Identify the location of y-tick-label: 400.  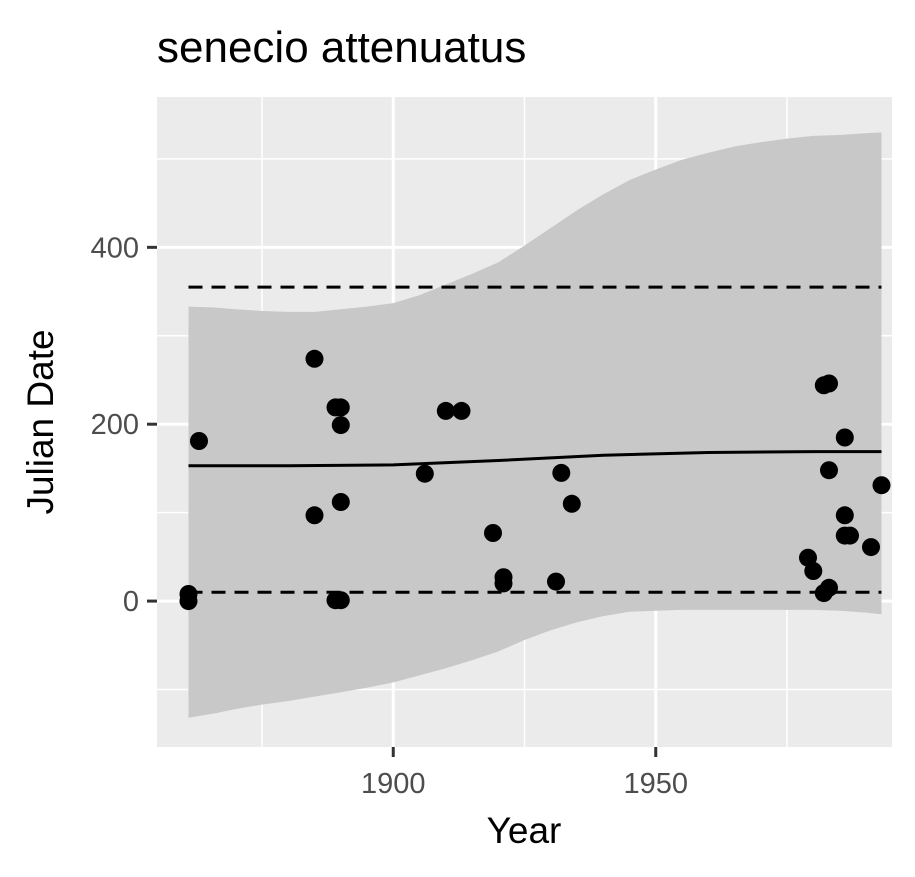
(115, 248).